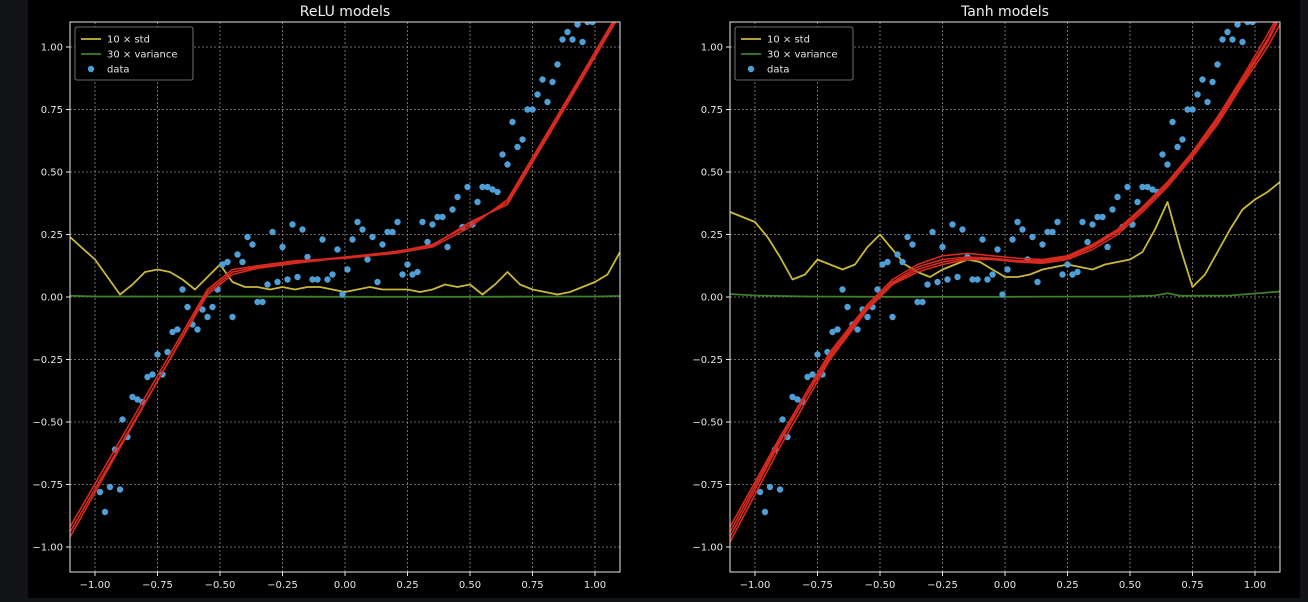  Describe the element at coordinates (52, 110) in the screenshot. I see `y-tick-label: 0.75` at that location.